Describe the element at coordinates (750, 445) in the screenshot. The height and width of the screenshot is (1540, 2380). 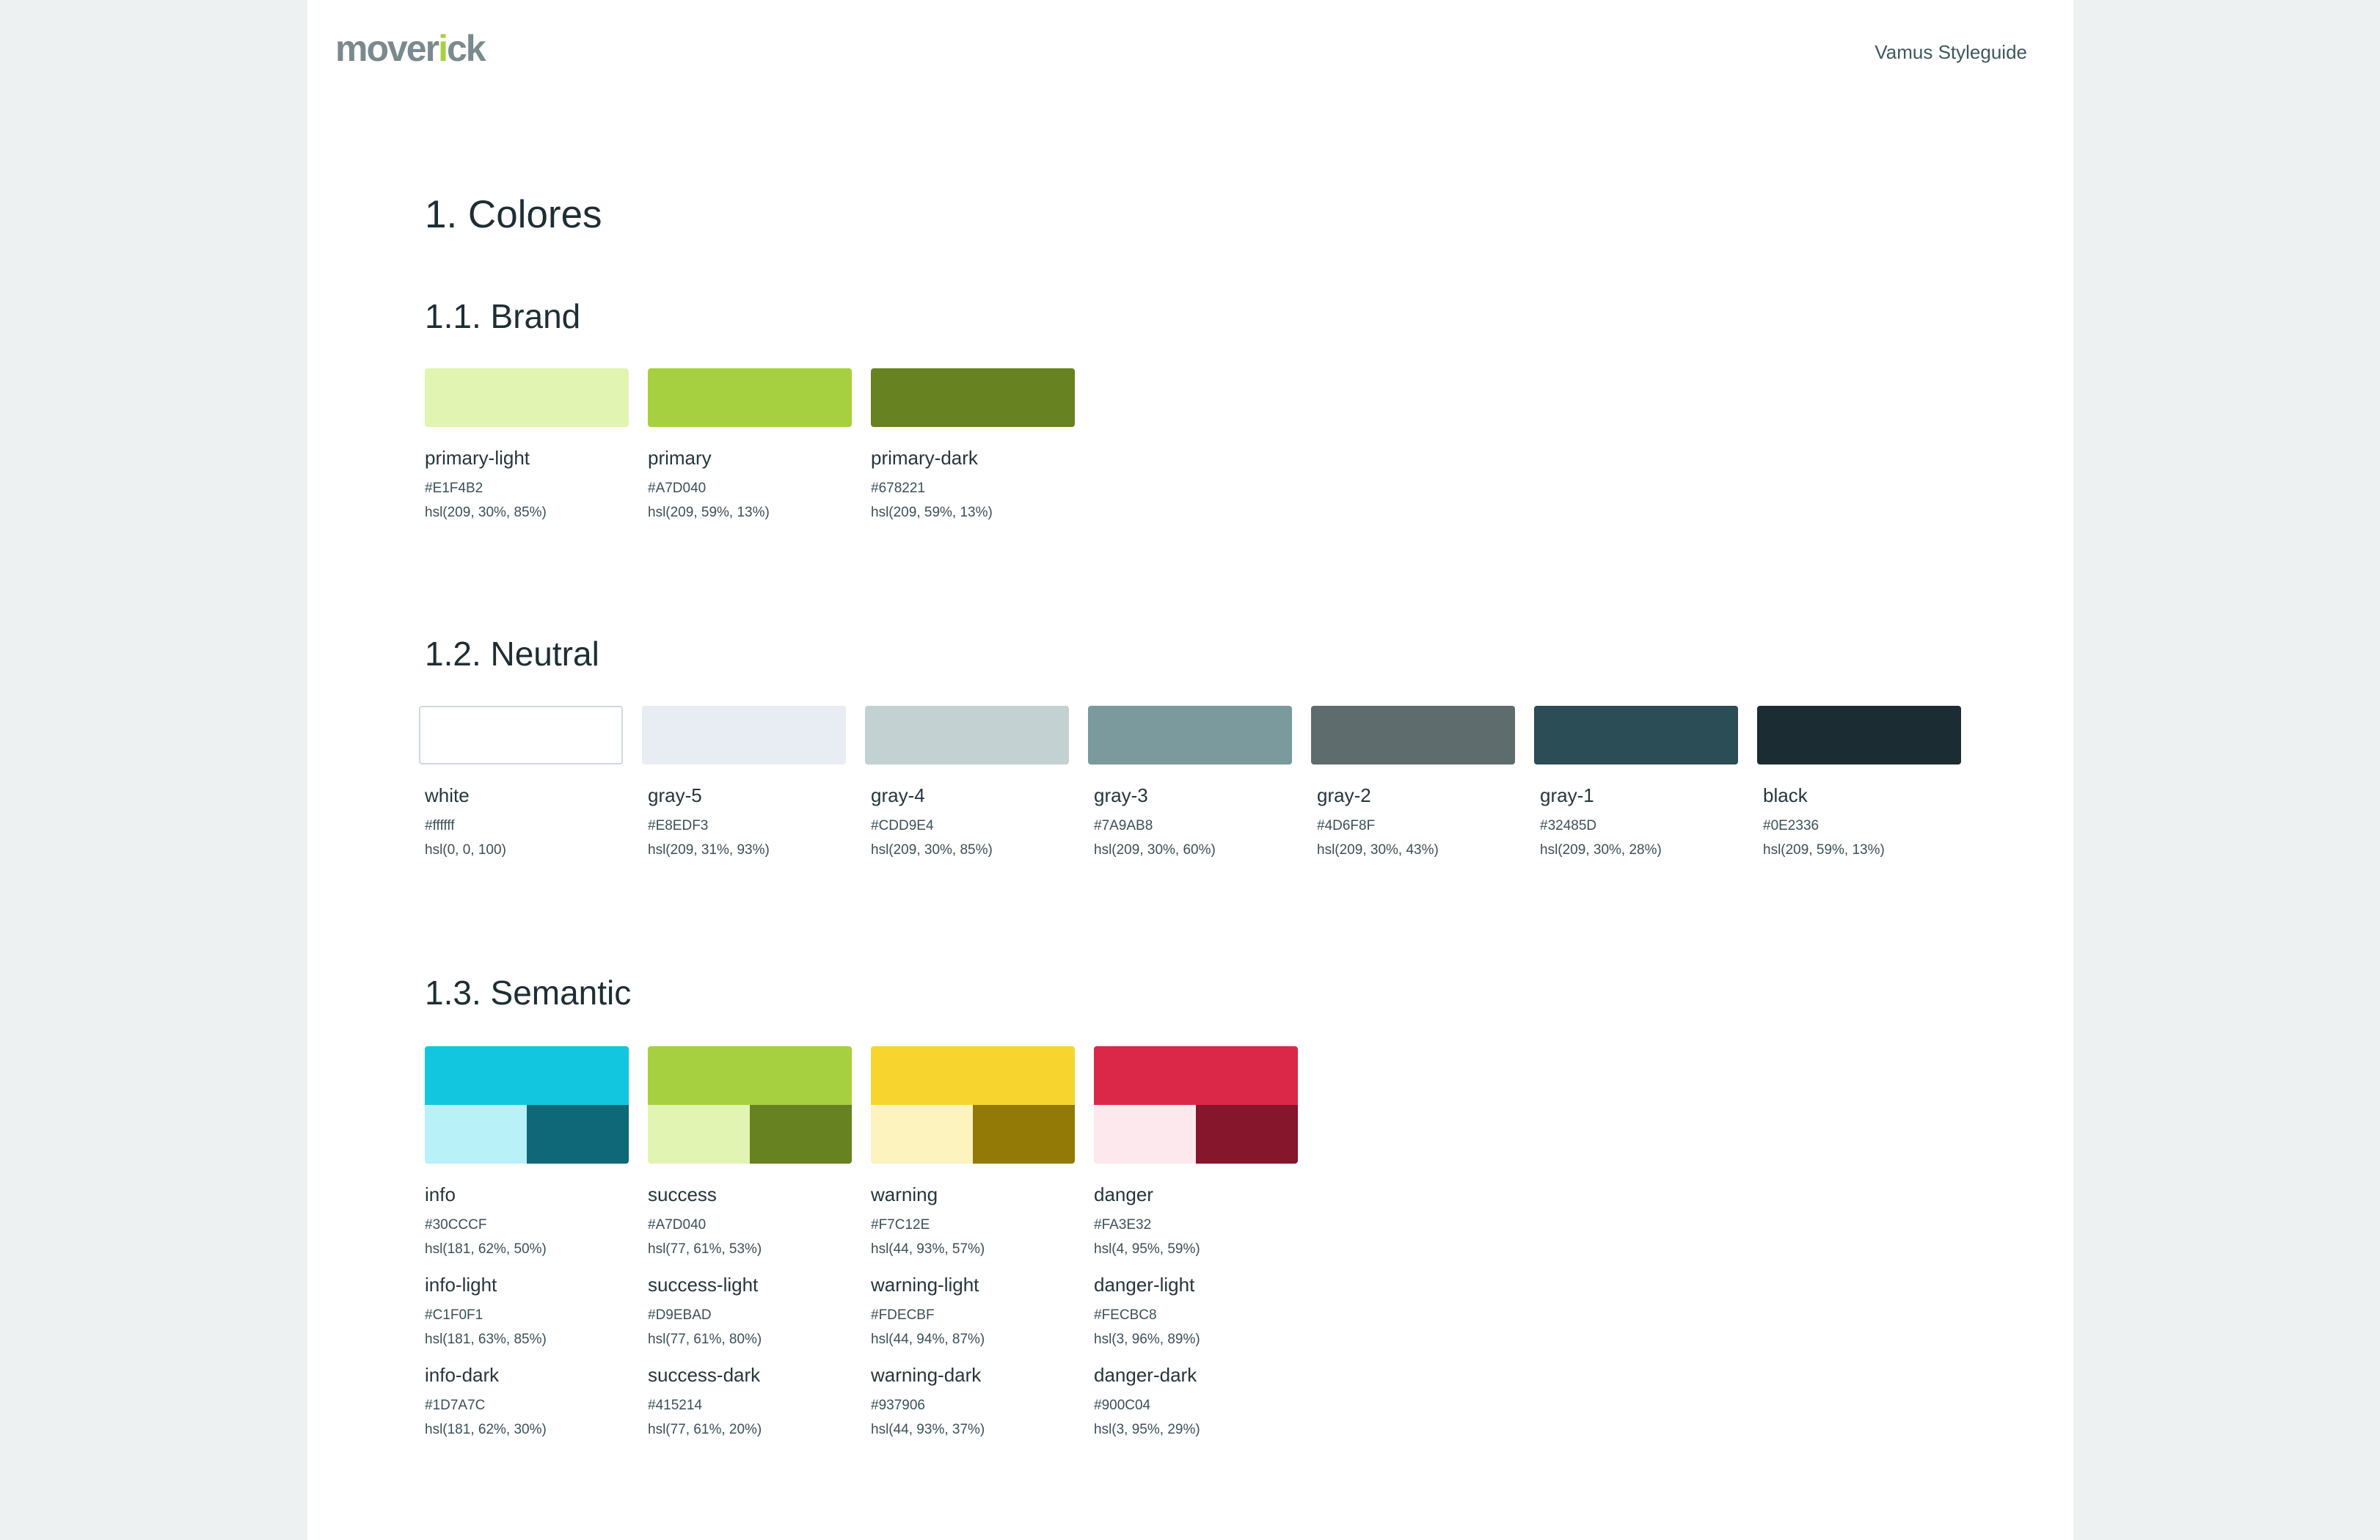
I see `swatch-primary: primary #A7D040 hsl(209, 59%, 13%)` at that location.